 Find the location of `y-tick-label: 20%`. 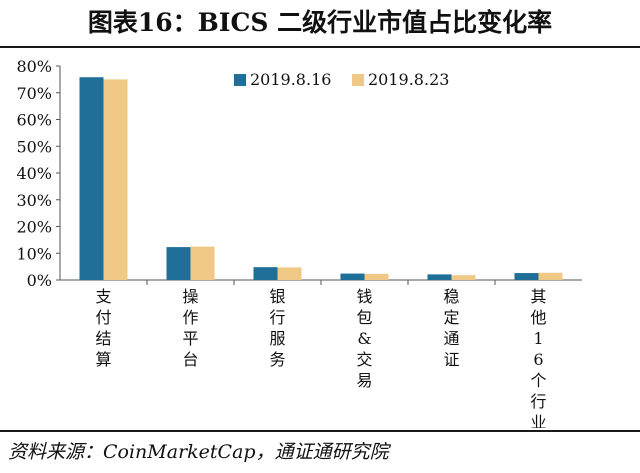

y-tick-label: 20% is located at coordinates (34, 227).